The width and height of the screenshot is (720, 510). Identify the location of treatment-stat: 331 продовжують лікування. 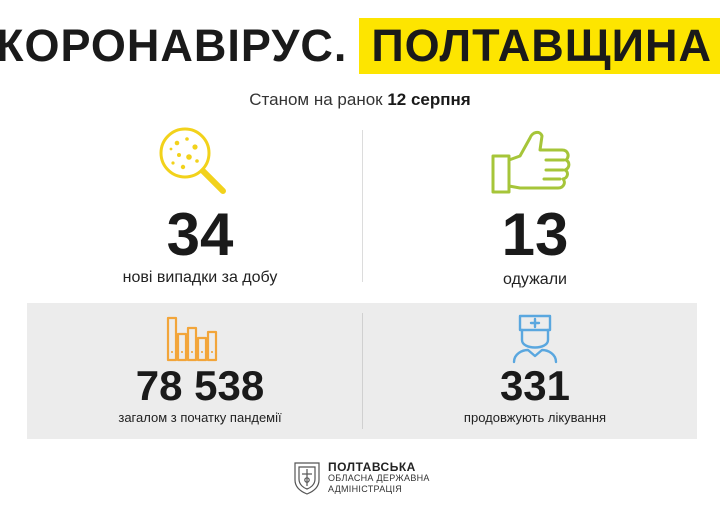
(535, 394).